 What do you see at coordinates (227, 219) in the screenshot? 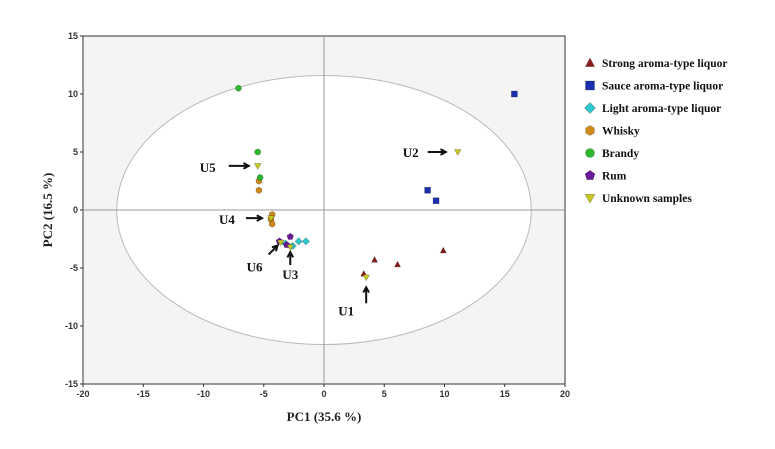
I see `annotation-label: U4` at bounding box center [227, 219].